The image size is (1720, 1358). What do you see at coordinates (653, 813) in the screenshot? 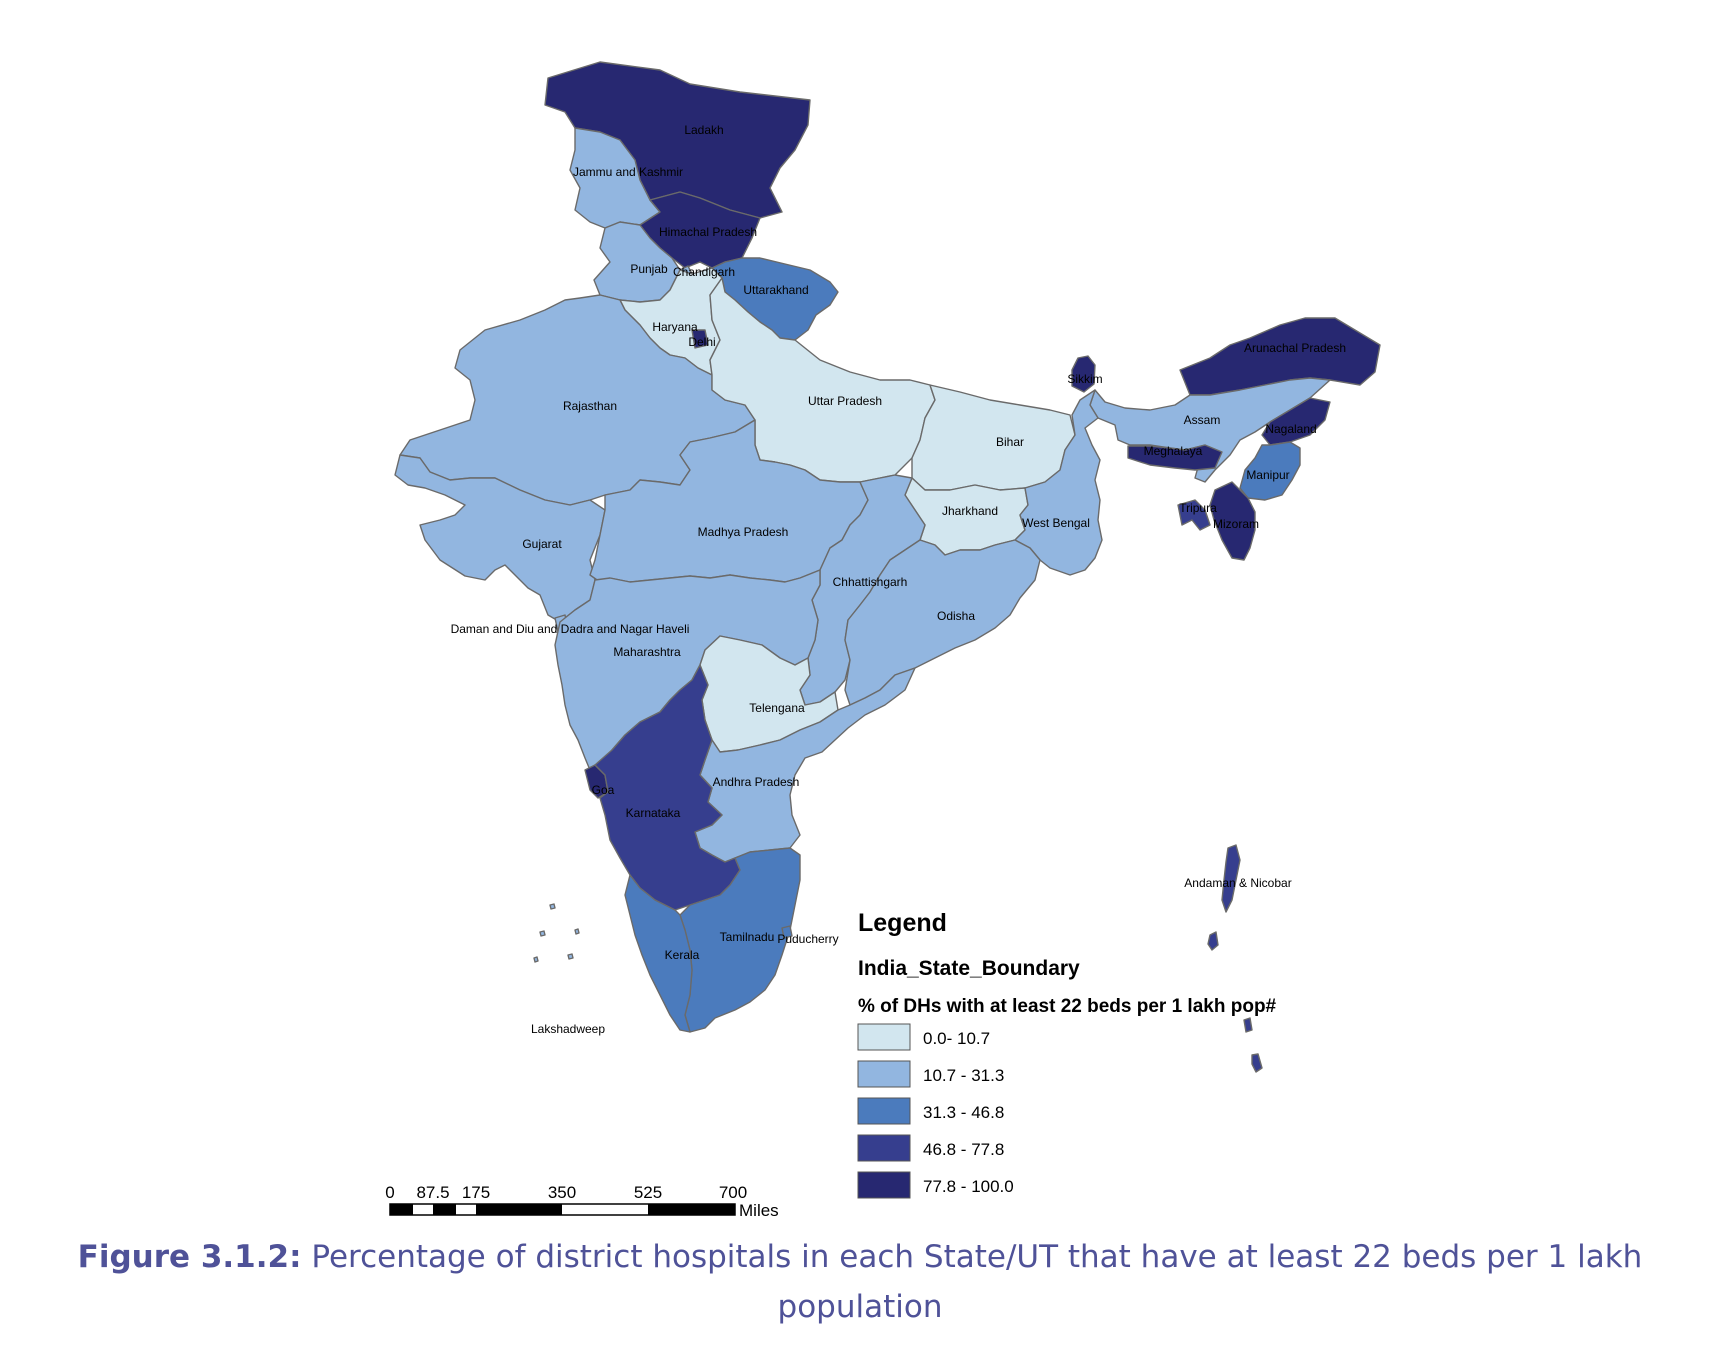
I see `label-karnataka: Karnataka` at bounding box center [653, 813].